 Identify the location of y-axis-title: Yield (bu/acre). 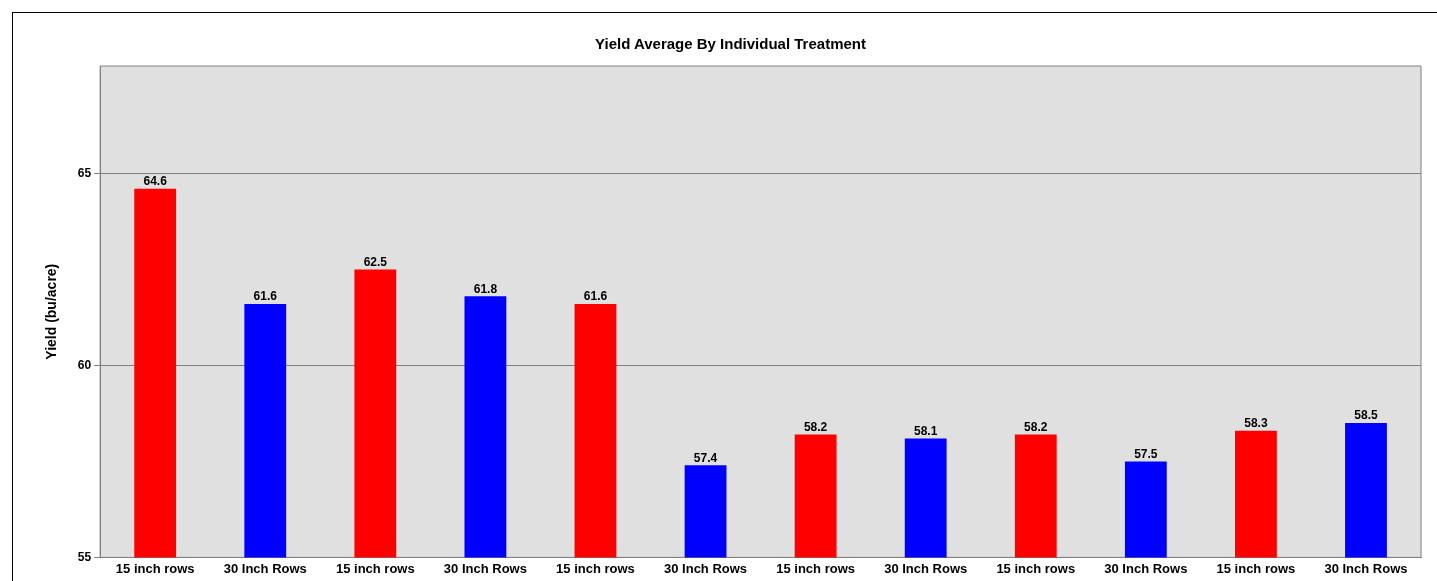
(51, 311).